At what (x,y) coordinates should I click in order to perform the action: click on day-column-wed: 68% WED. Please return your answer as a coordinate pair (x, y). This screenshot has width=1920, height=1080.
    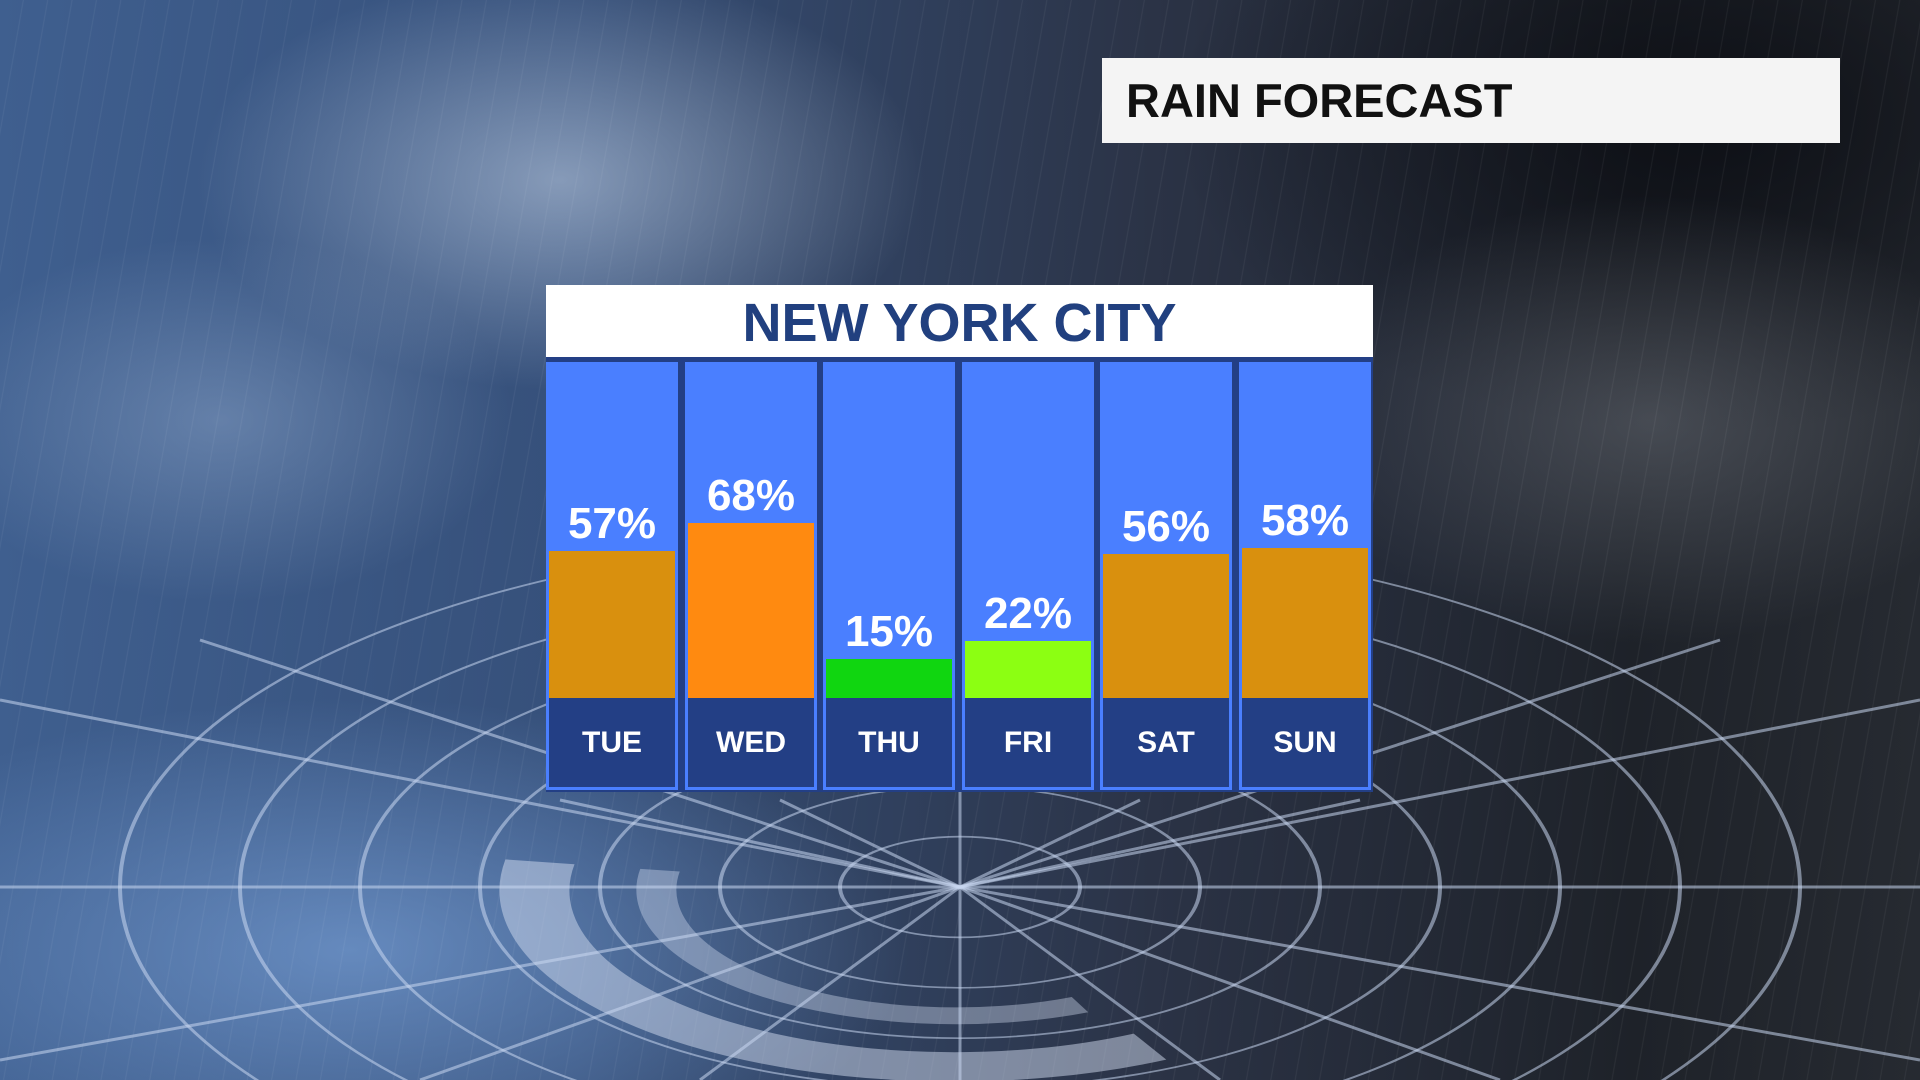
    Looking at the image, I should click on (751, 576).